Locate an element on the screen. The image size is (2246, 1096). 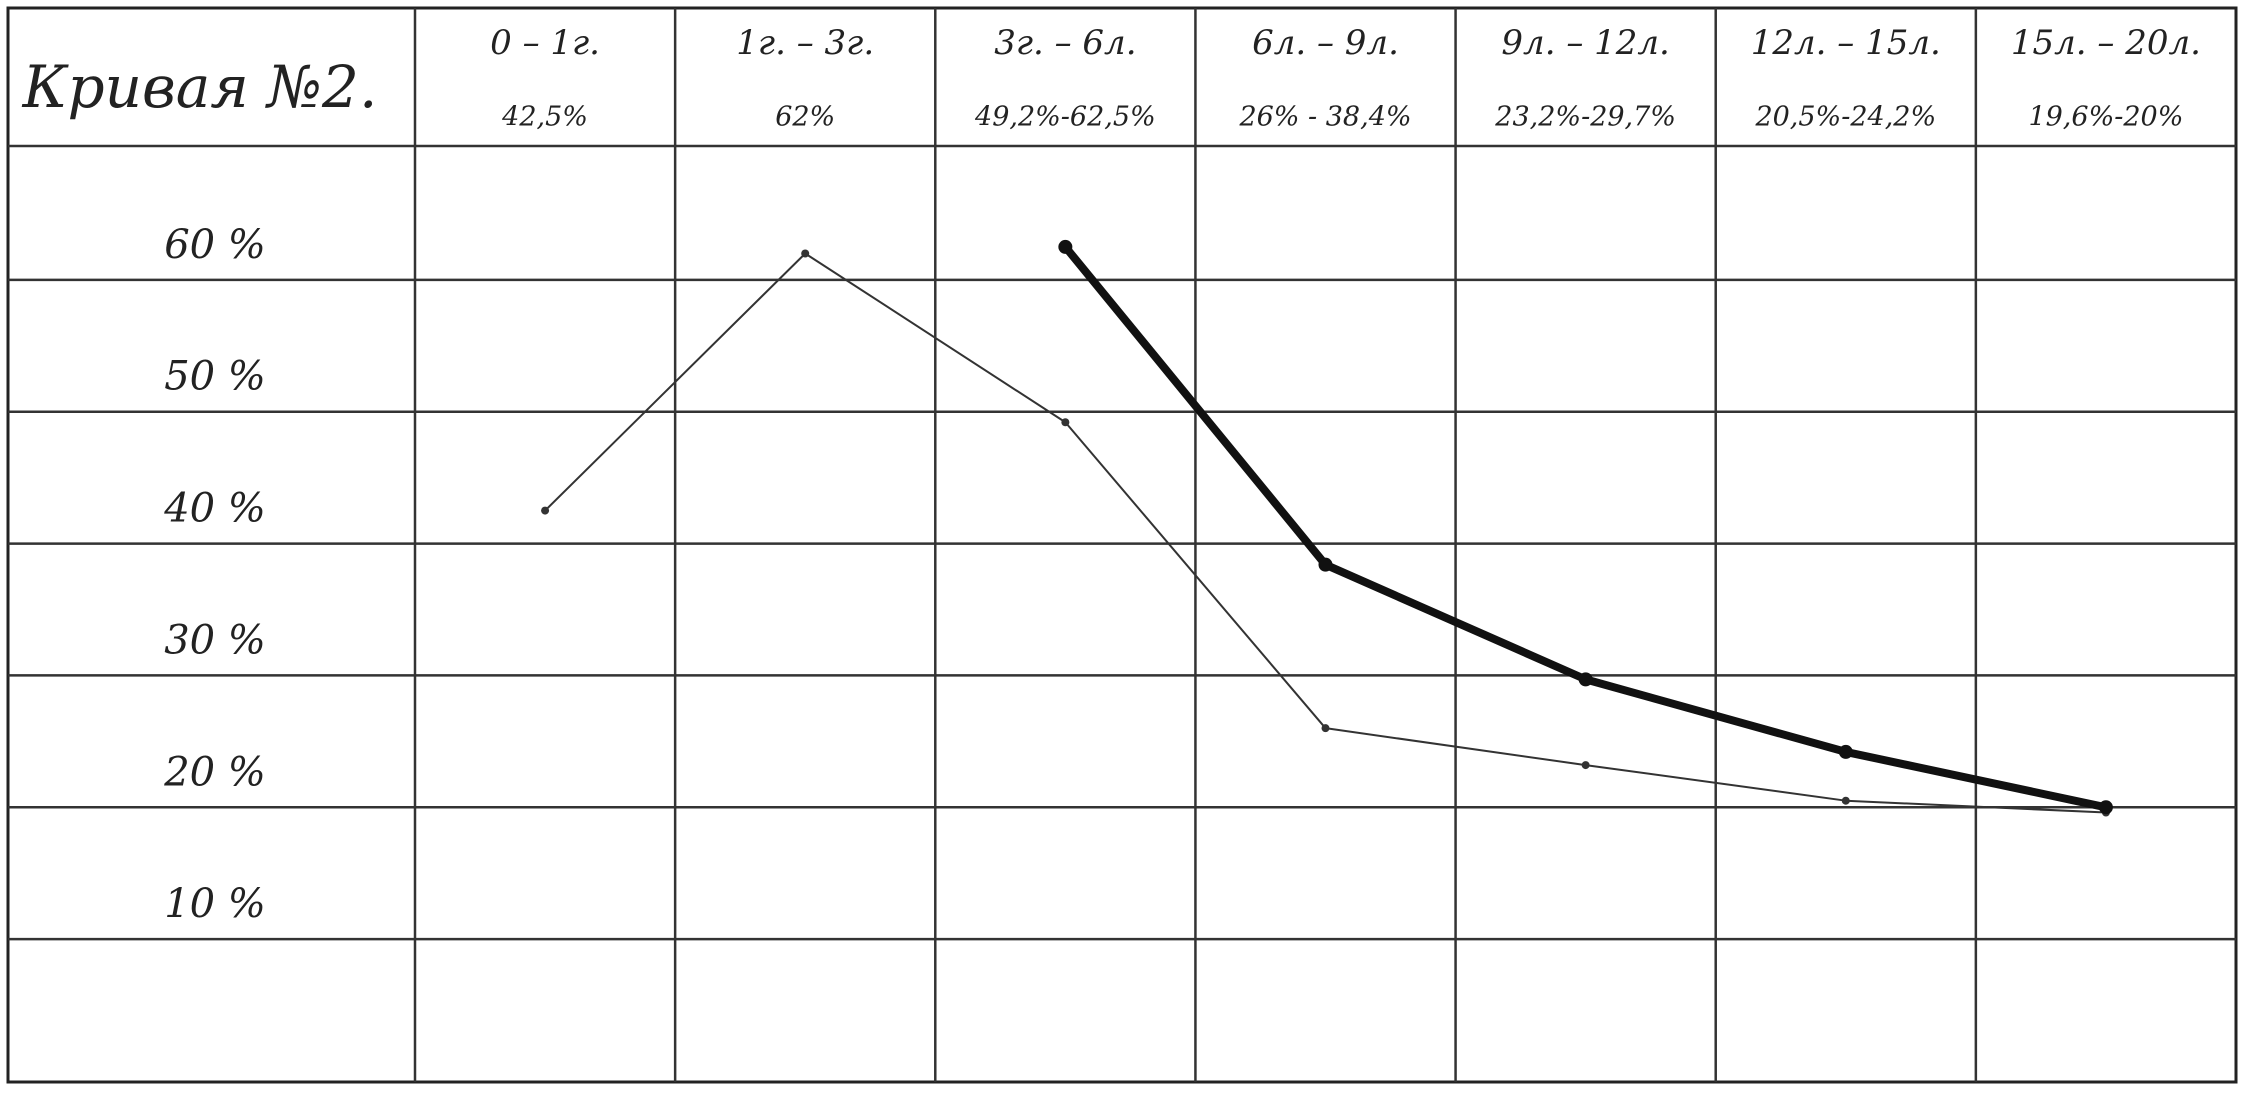
category-range: 62% is located at coordinates (805, 117).